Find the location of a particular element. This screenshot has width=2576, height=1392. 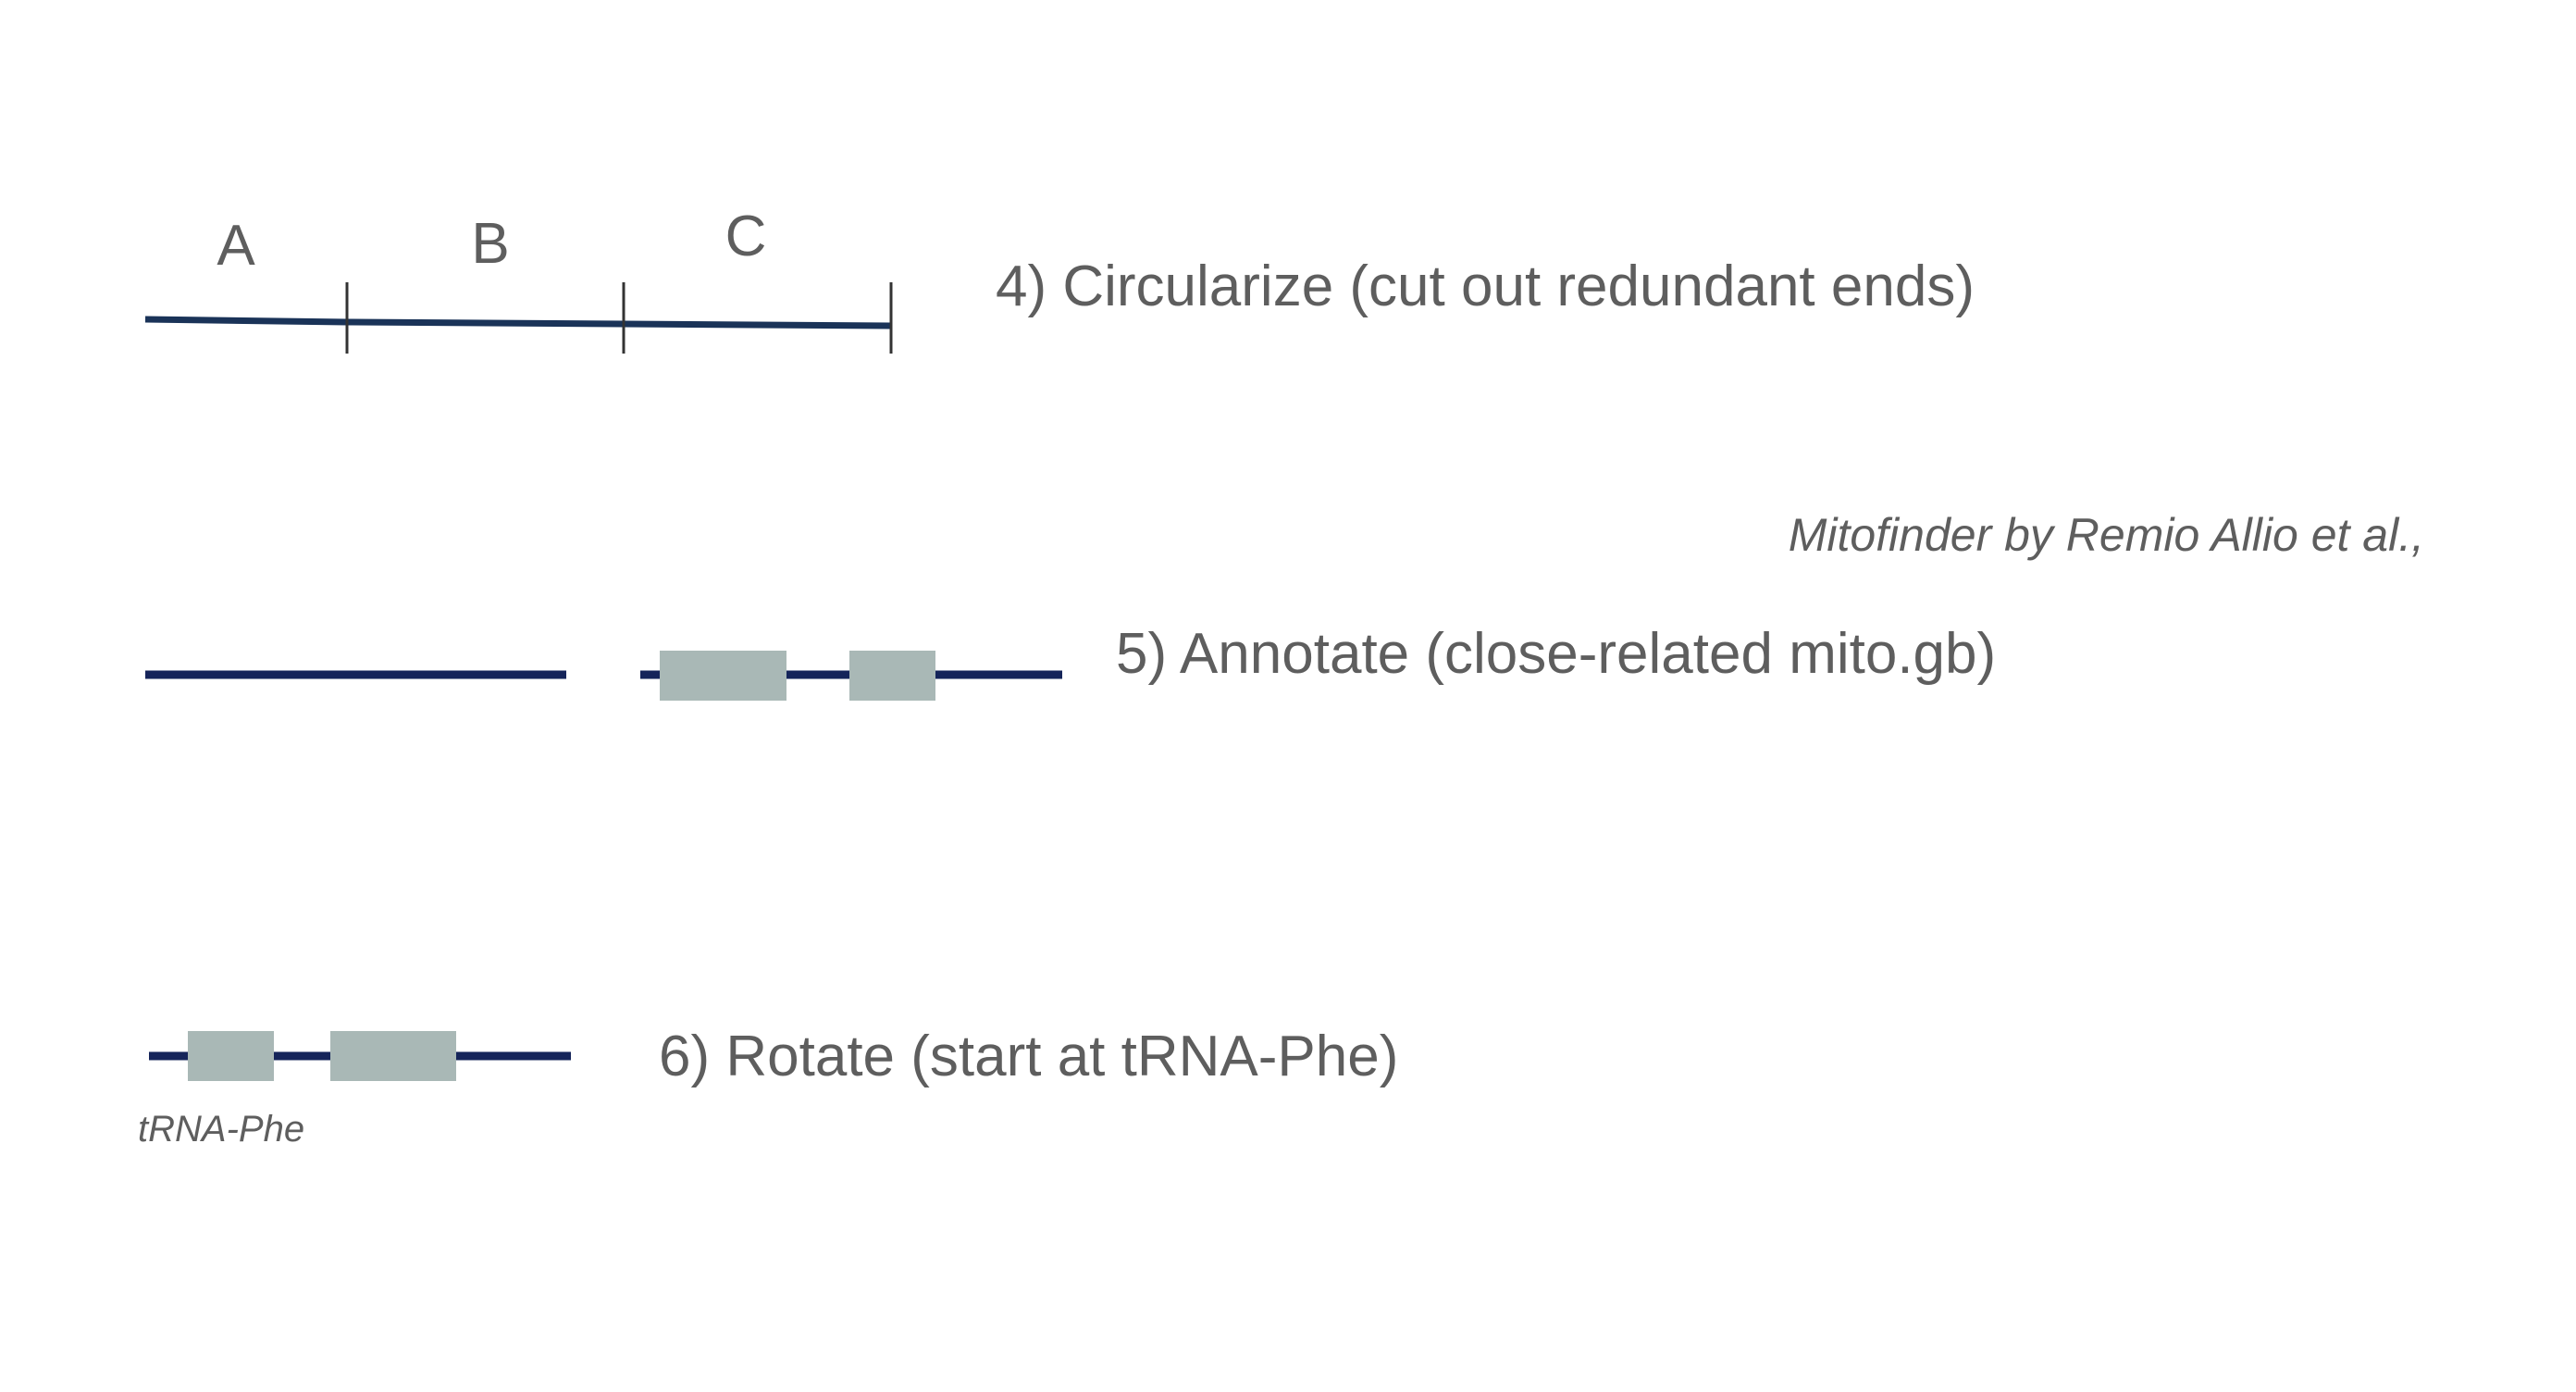

step6-gene-block-trna-phe is located at coordinates (231, 1056).